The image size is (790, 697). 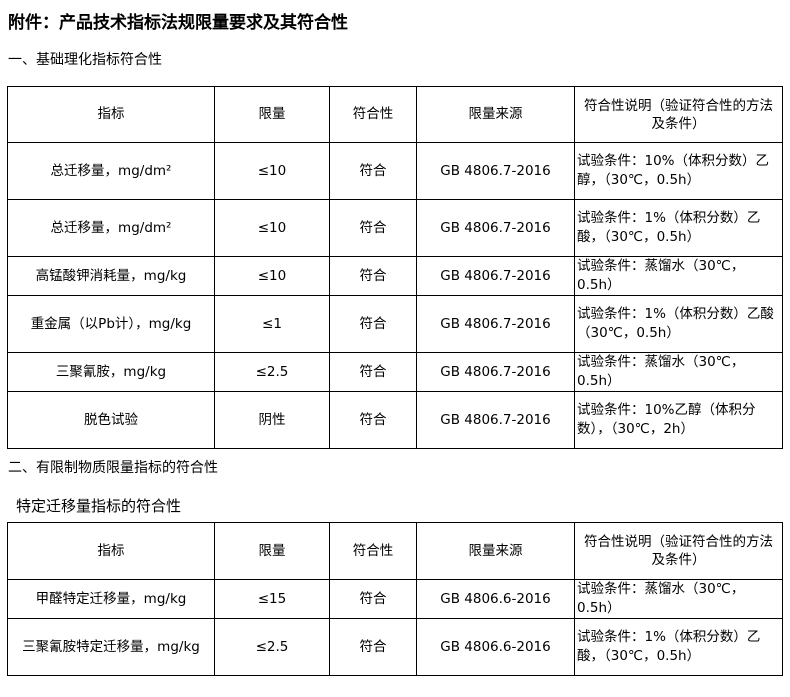 What do you see at coordinates (111, 276) in the screenshot?
I see `cell-indicator: 高锰酸钾消耗量，mg/kg` at bounding box center [111, 276].